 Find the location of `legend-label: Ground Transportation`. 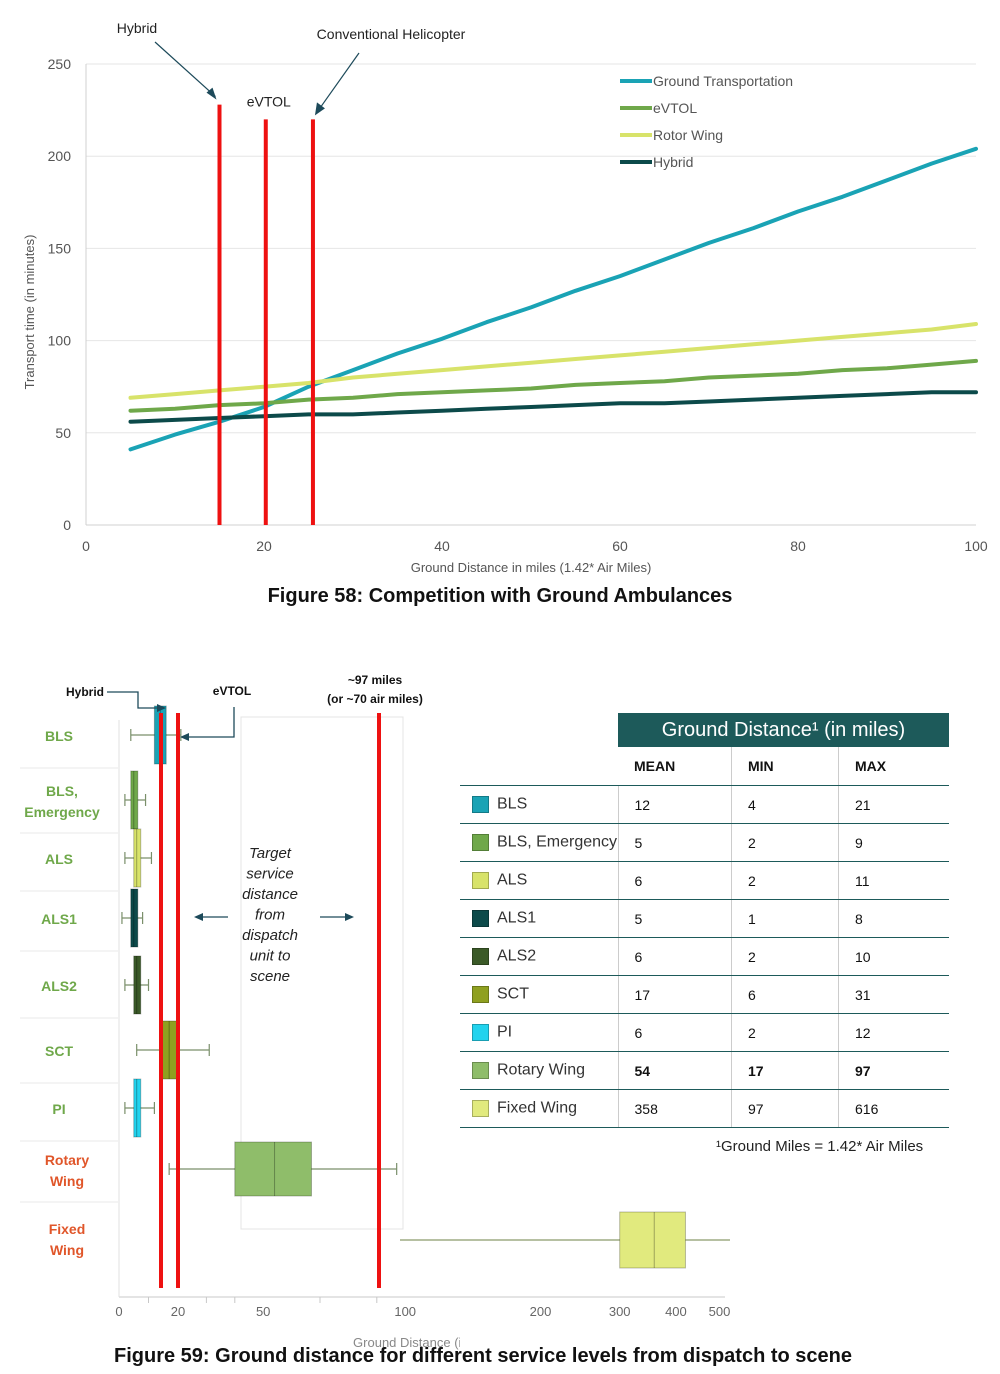

legend-label: Ground Transportation is located at coordinates (723, 81).